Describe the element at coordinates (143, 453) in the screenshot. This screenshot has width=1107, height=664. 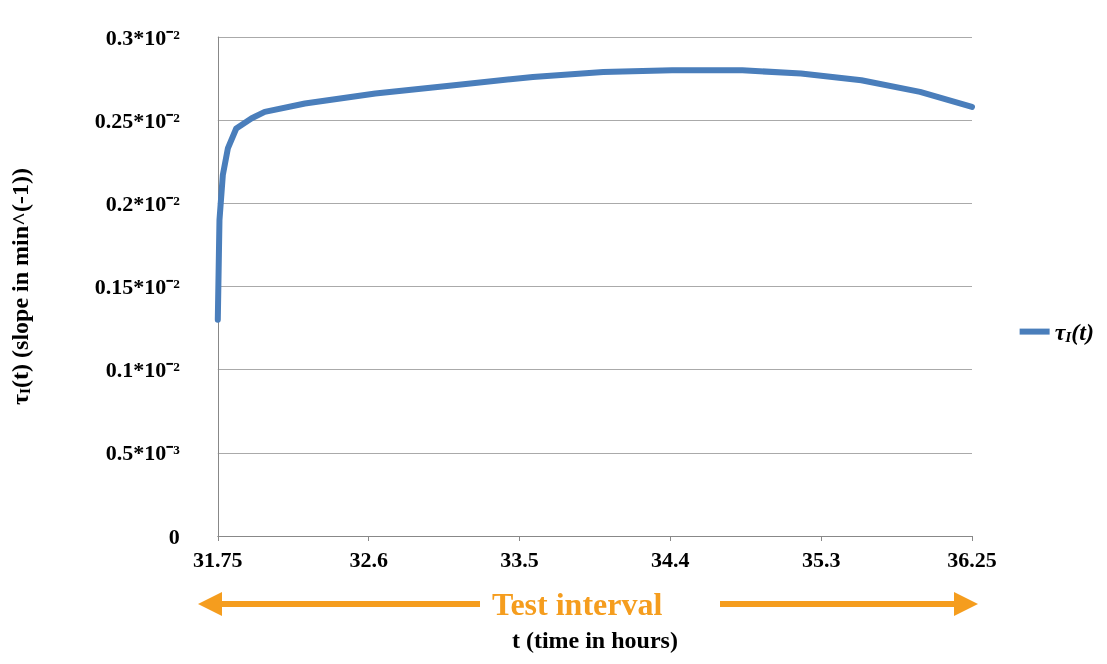
I see `y-tick-label: 0.5*10⁻³` at that location.